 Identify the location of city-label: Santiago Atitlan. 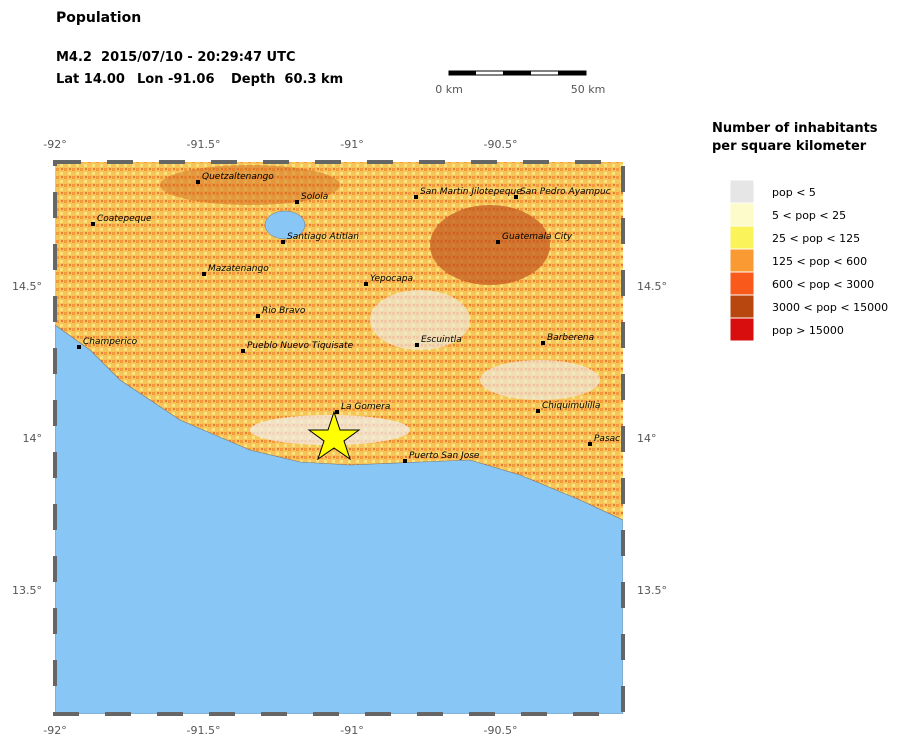
(323, 237).